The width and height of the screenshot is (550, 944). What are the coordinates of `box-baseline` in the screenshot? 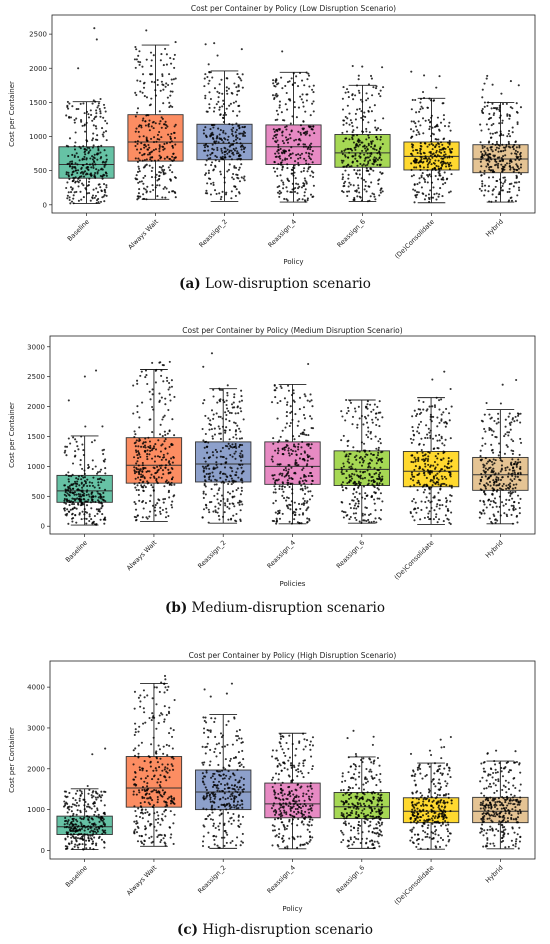 It's located at (84, 447).